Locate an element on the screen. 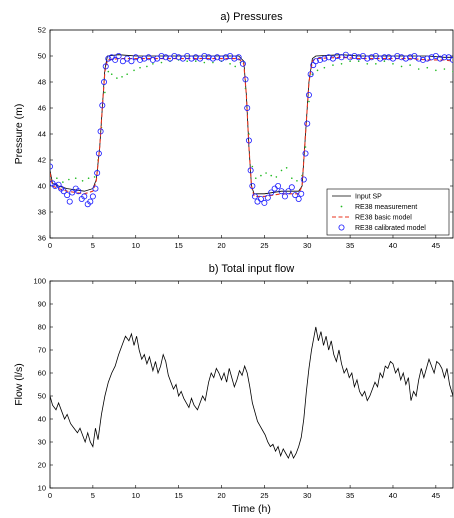 The image size is (454, 518). y-tick-label: 42 is located at coordinates (42, 160).